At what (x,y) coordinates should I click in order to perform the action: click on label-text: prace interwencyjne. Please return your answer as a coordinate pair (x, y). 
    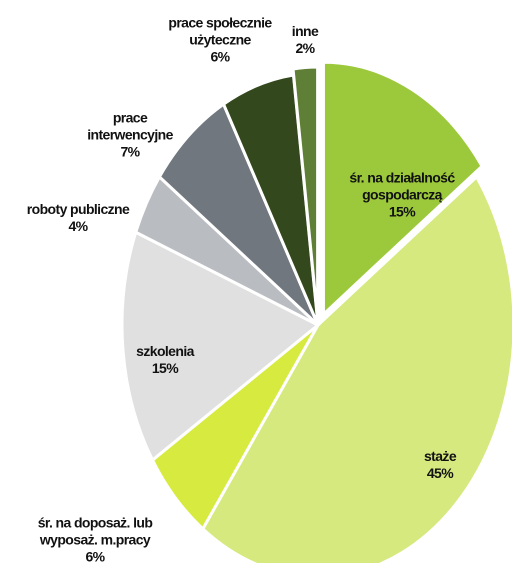
    Looking at the image, I should click on (130, 126).